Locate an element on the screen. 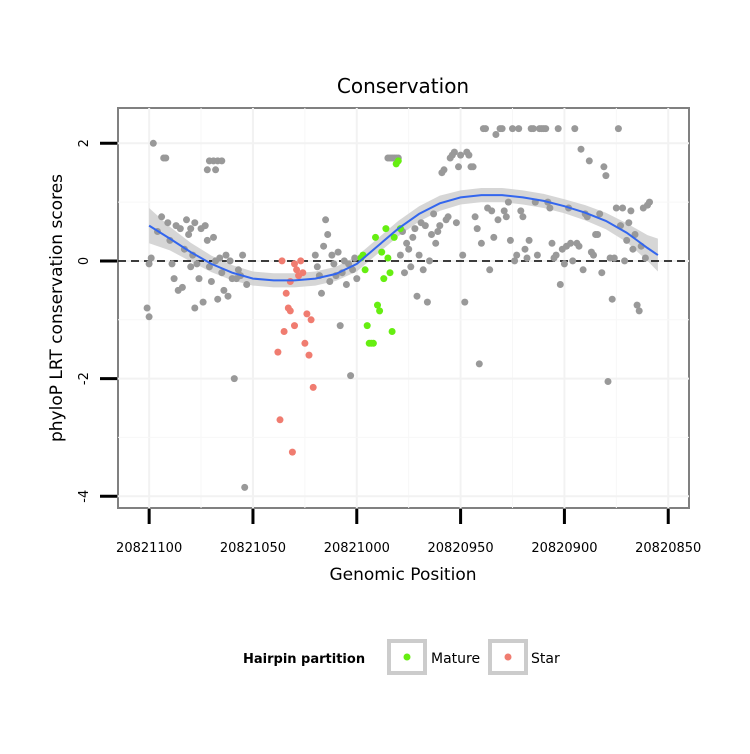 This screenshot has width=750, height=754. y-tick-label: -4 is located at coordinates (84, 496).